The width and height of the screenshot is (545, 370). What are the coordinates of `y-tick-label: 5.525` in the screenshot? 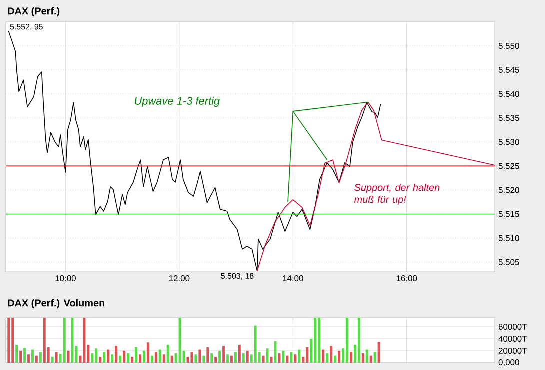 It's located at (509, 166).